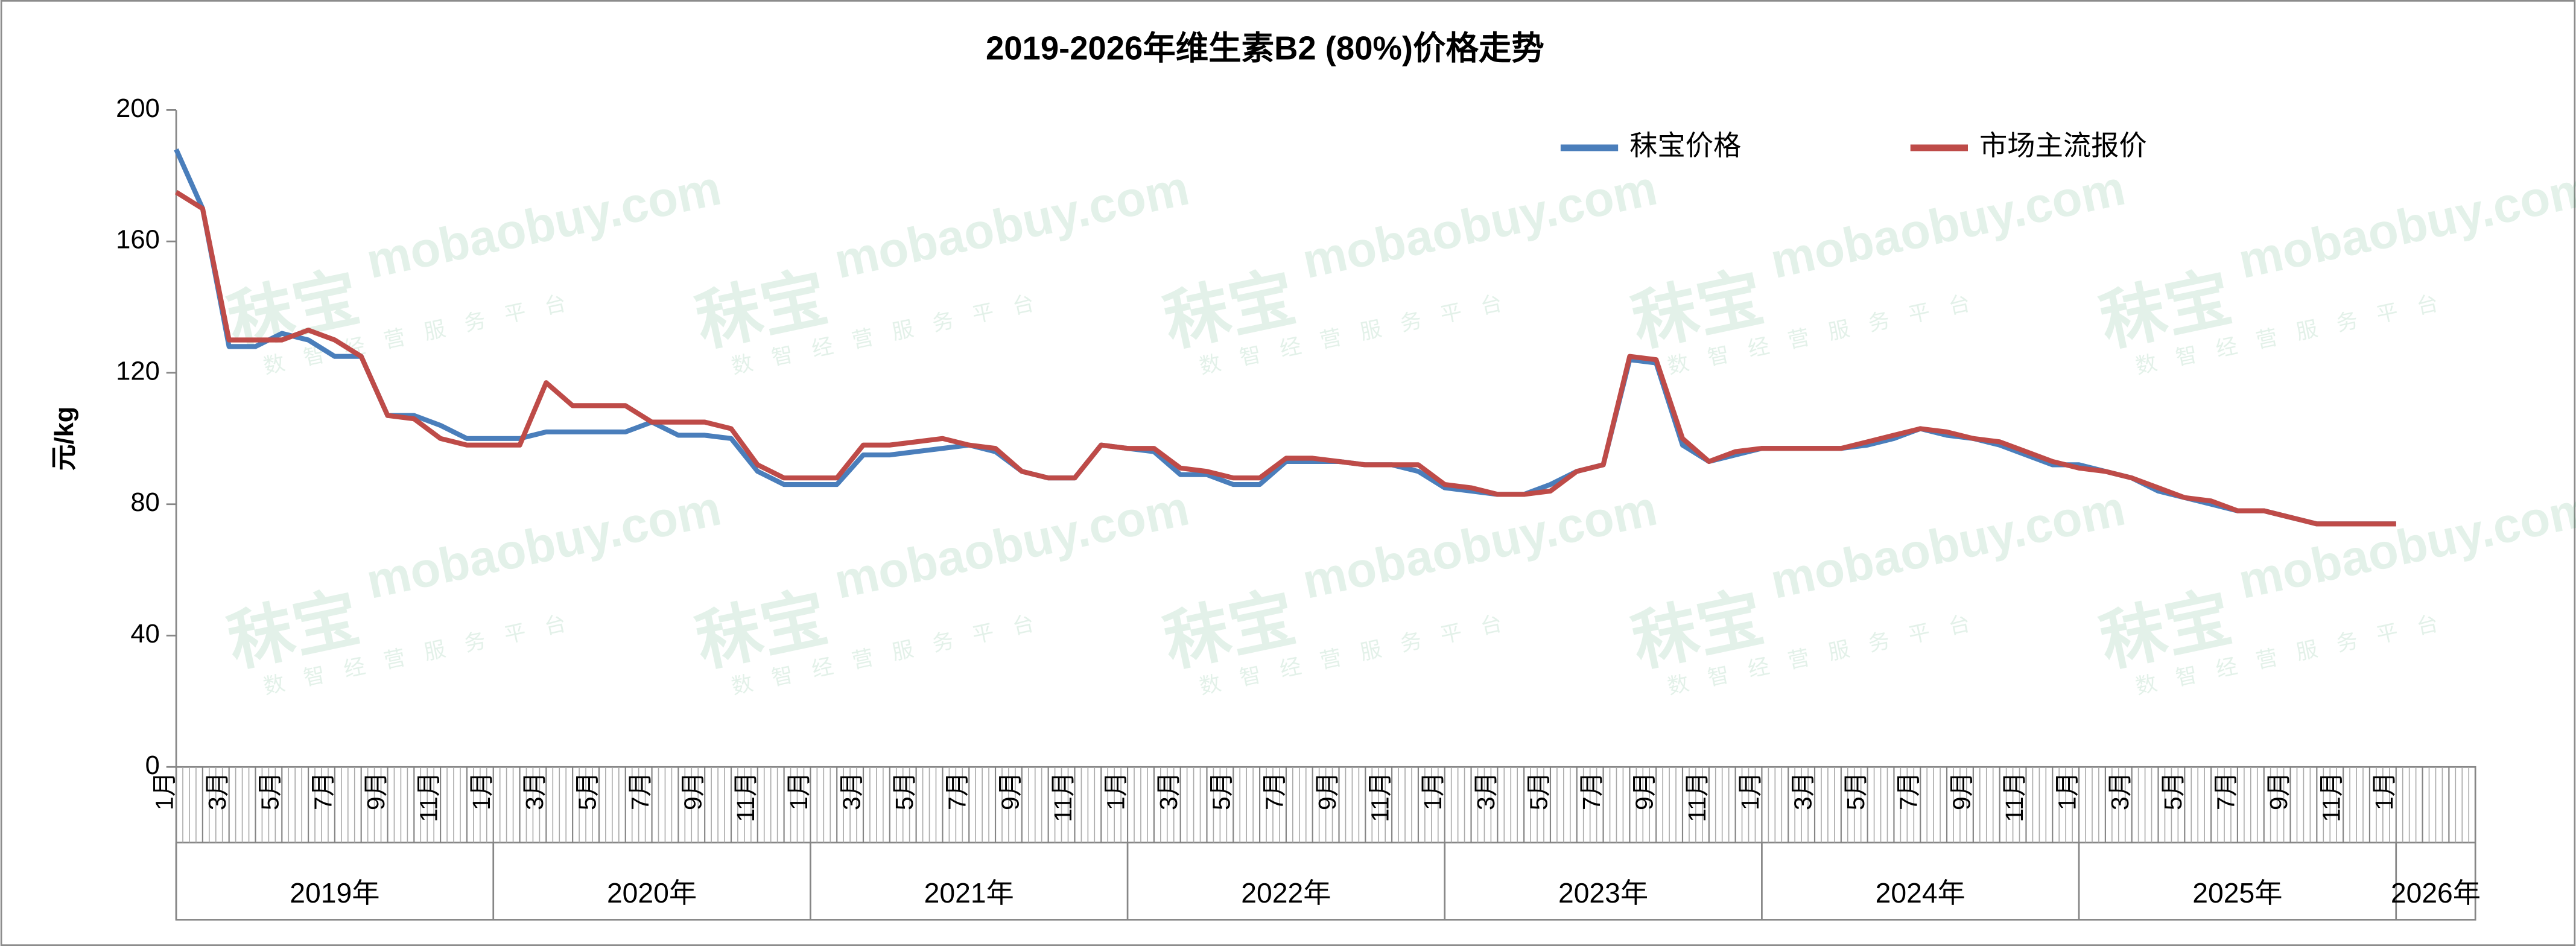 The height and width of the screenshot is (946, 2576). I want to click on legend-label: 秣宝价格, so click(1685, 145).